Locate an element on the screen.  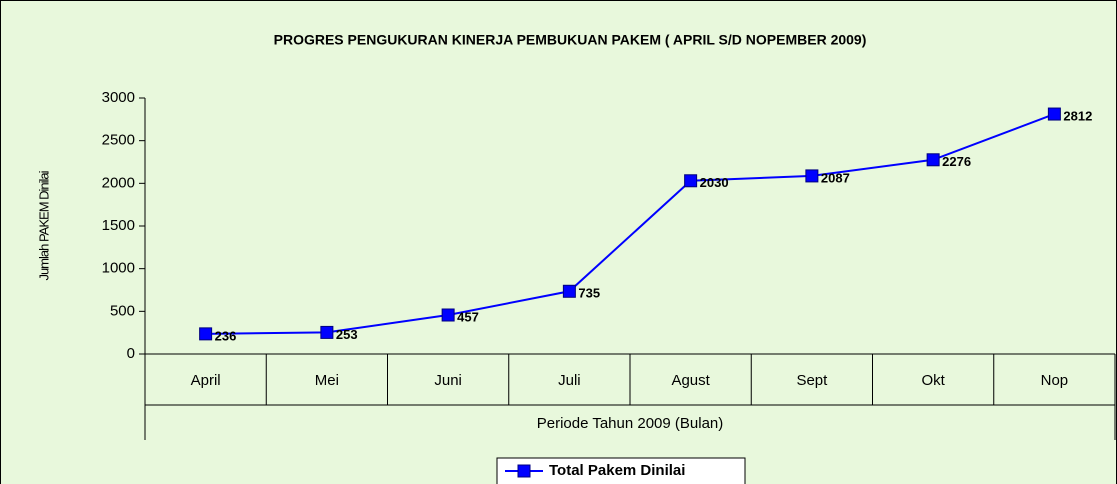
y-tick-label: 3000 is located at coordinates (118, 97).